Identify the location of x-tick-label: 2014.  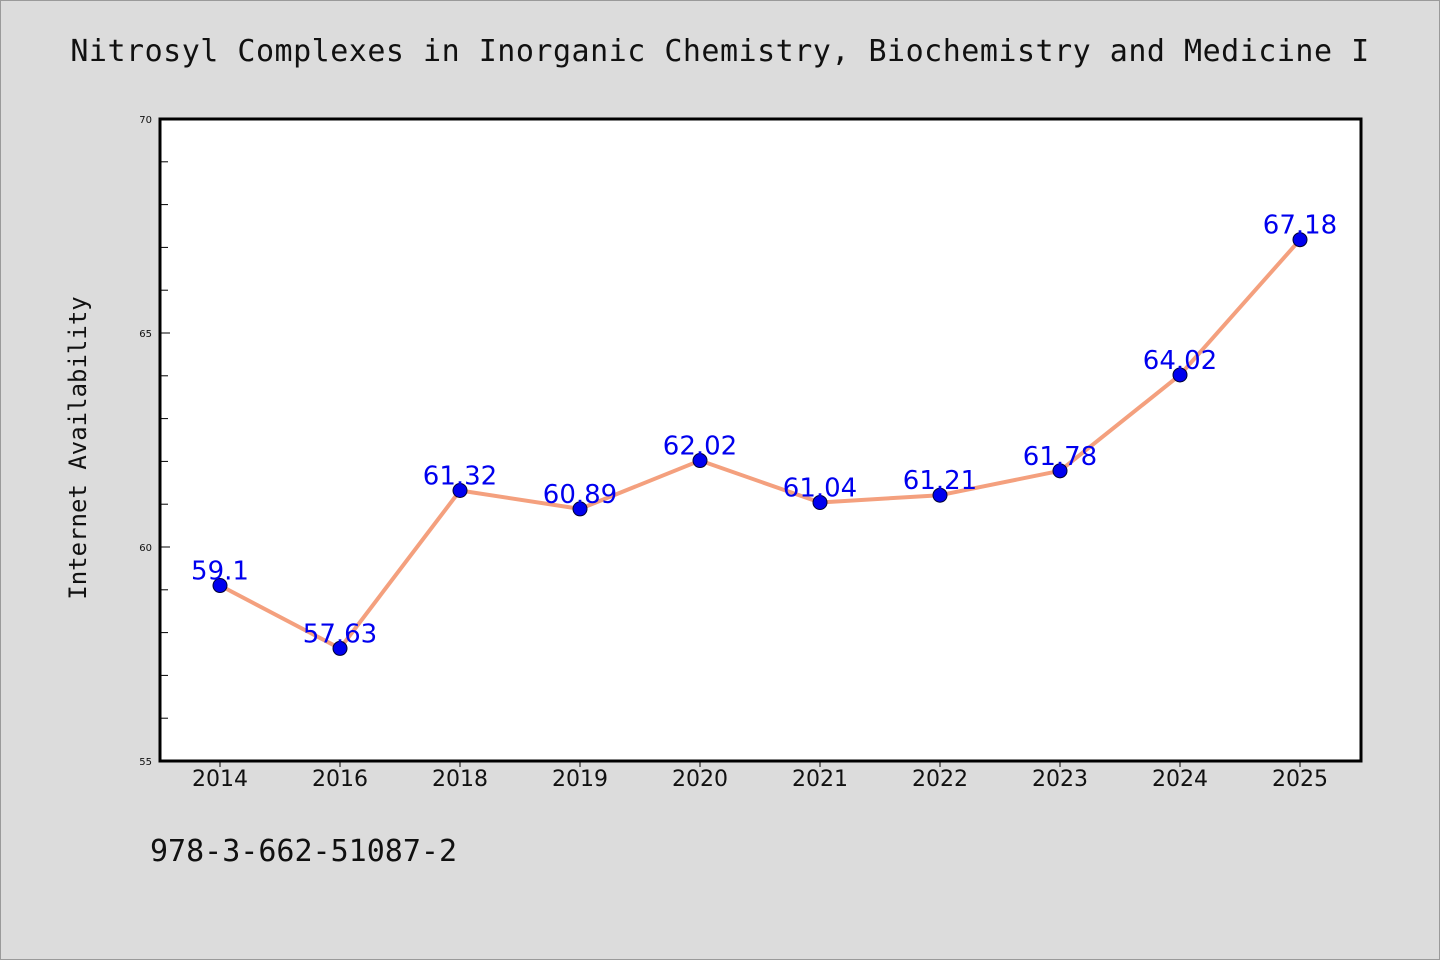
(220, 779).